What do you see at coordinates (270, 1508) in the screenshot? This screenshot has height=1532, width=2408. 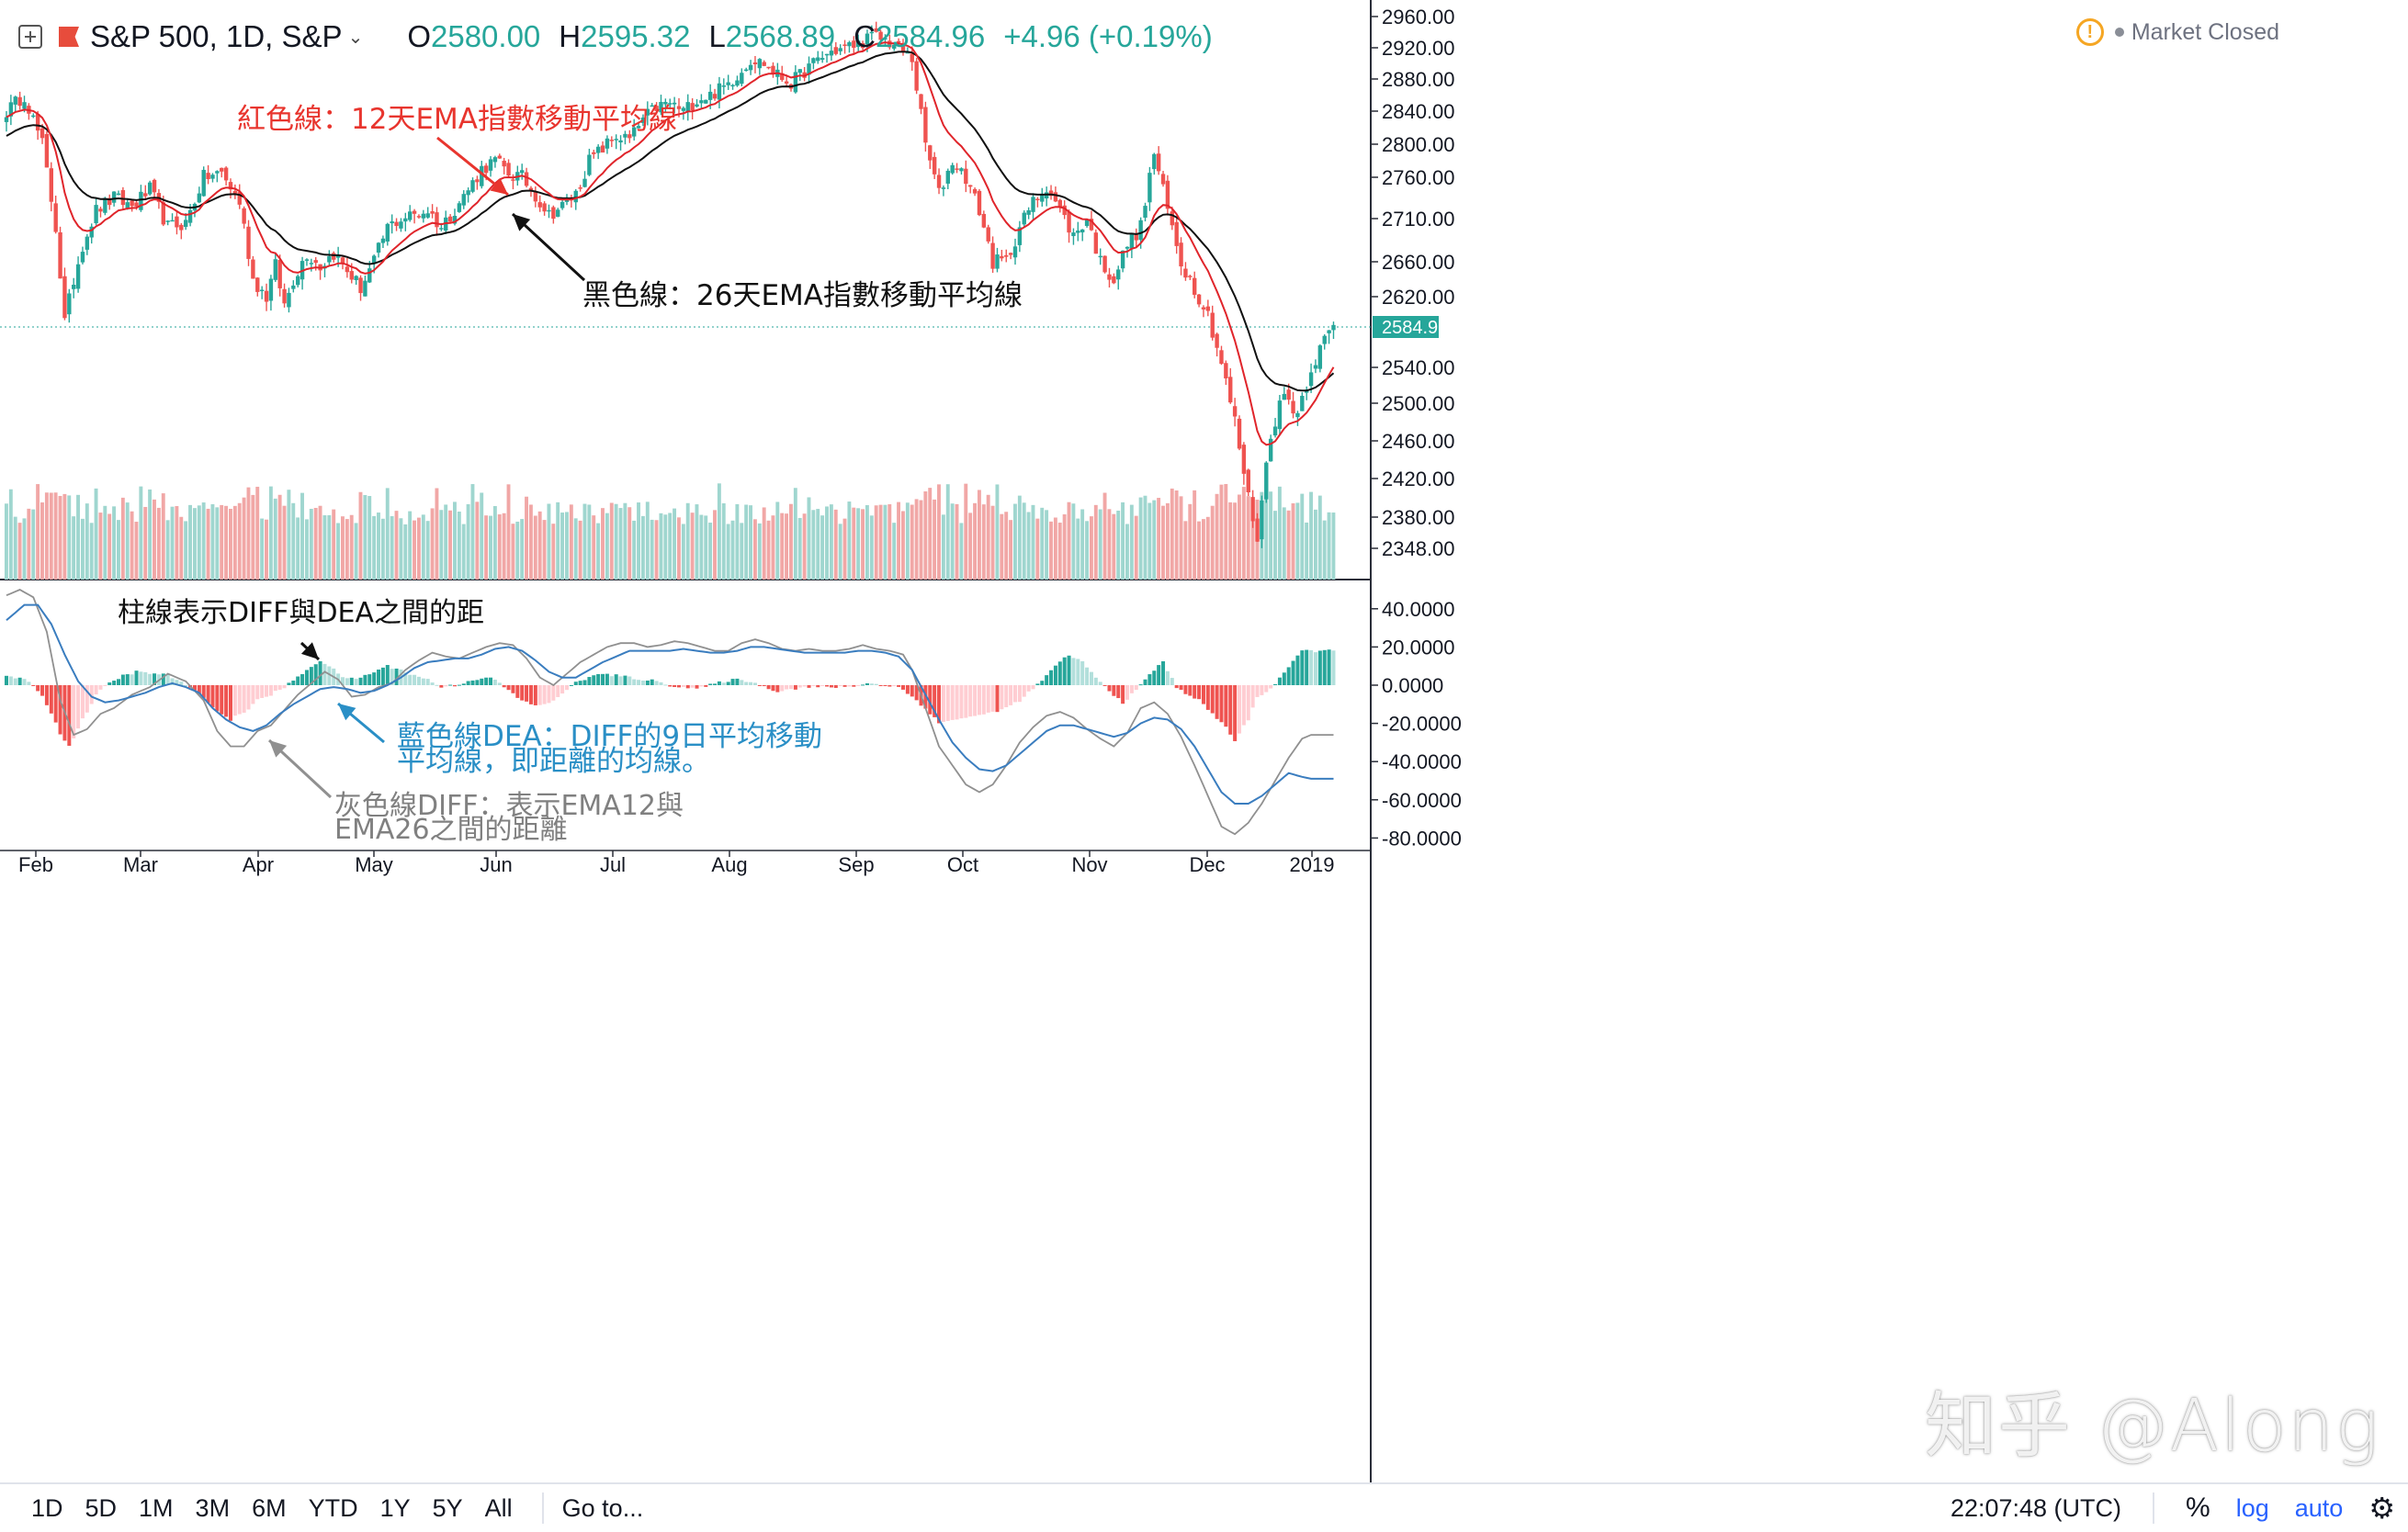 I see `range-6m-button: 6M` at bounding box center [270, 1508].